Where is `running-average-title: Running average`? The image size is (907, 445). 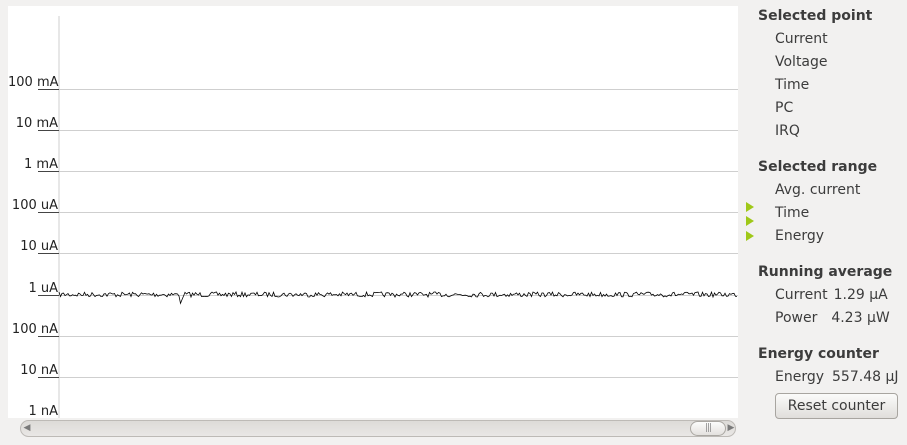 running-average-title: Running average is located at coordinates (825, 272).